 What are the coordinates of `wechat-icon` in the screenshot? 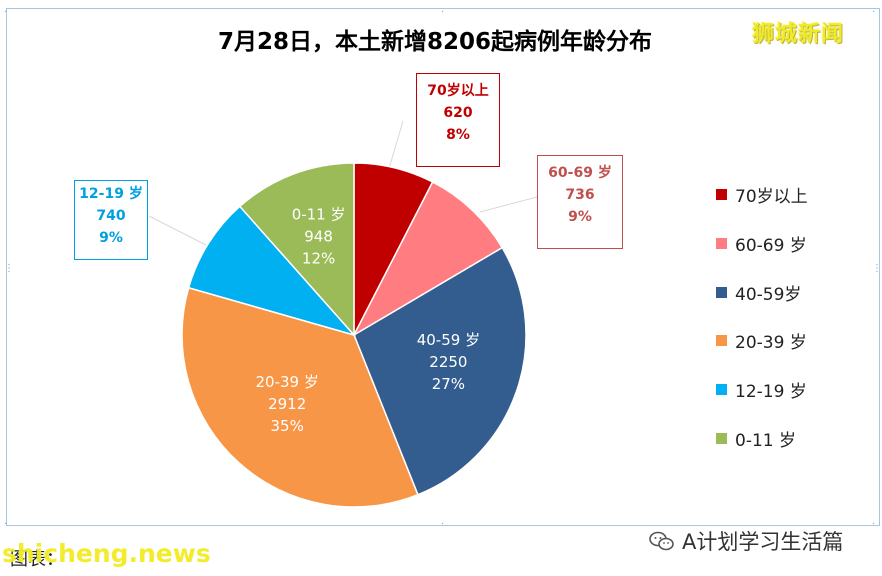 It's located at (661, 541).